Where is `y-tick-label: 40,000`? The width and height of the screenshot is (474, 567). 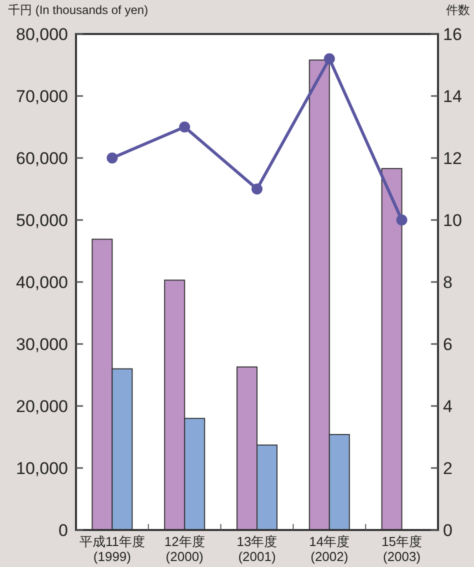
y-tick-label: 40,000 is located at coordinates (42, 282).